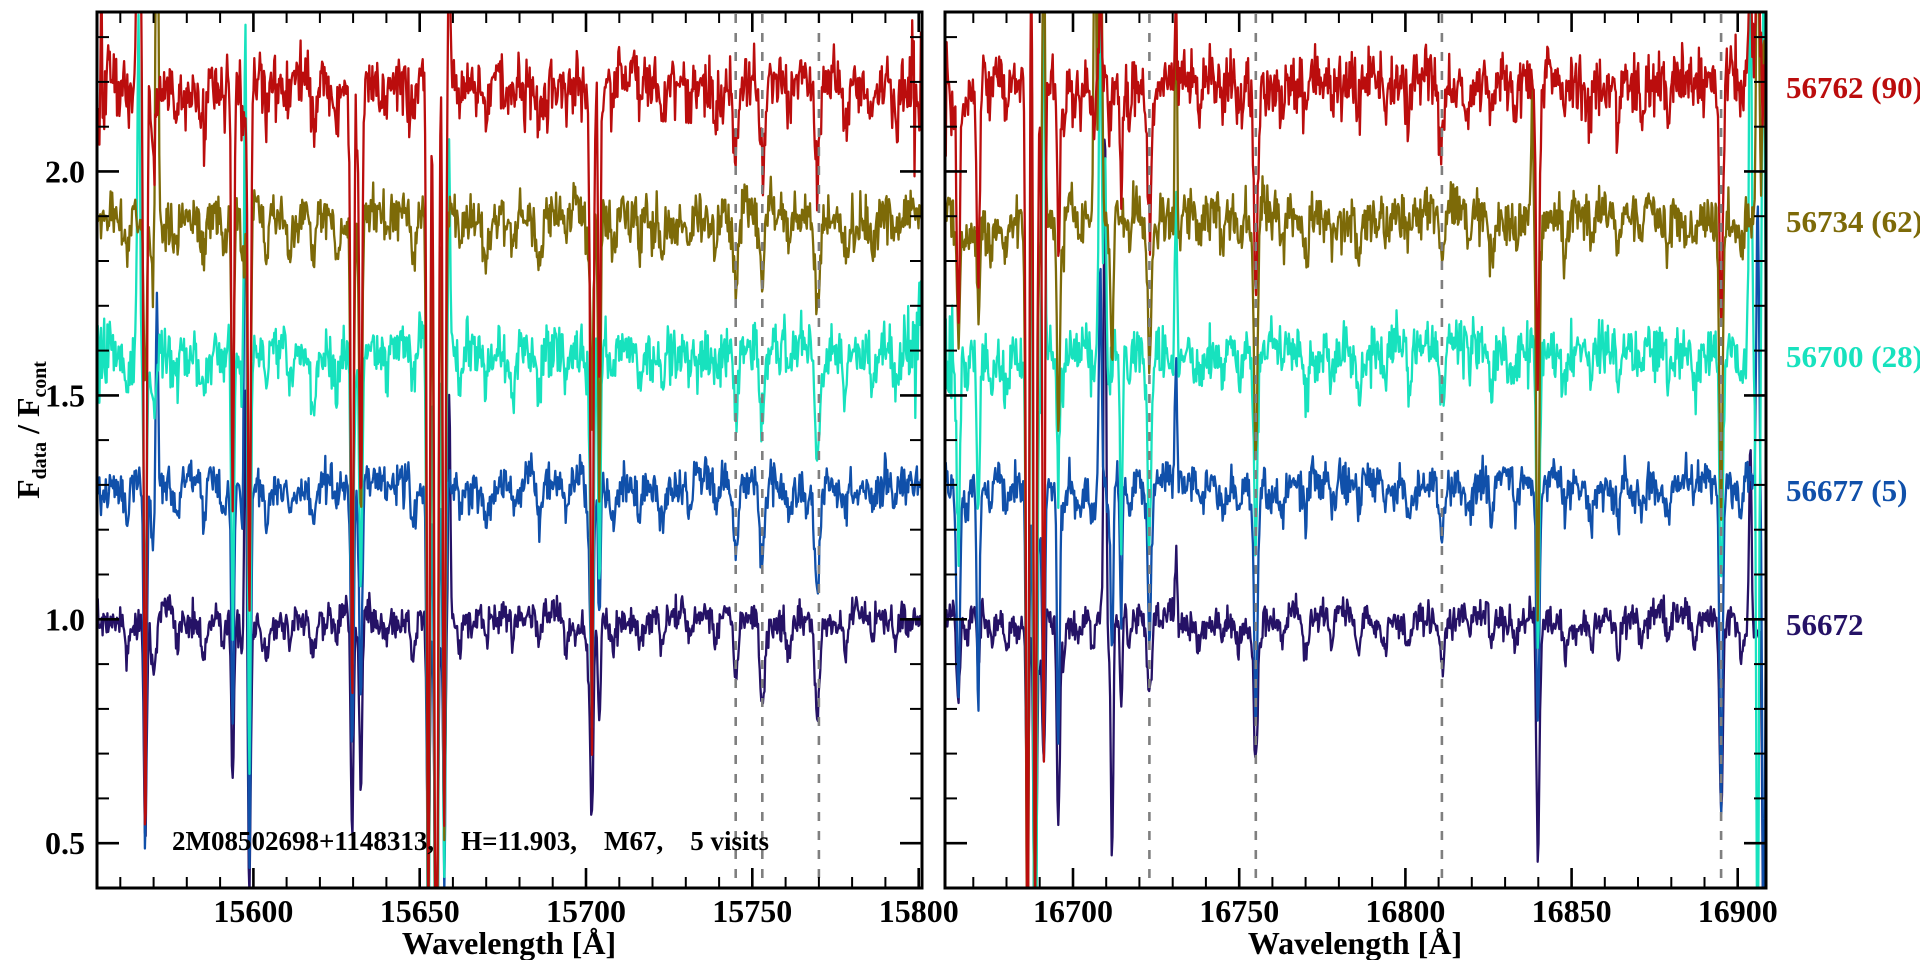 The height and width of the screenshot is (960, 1920). What do you see at coordinates (1073, 911) in the screenshot?
I see `x-tick-label: 16700` at bounding box center [1073, 911].